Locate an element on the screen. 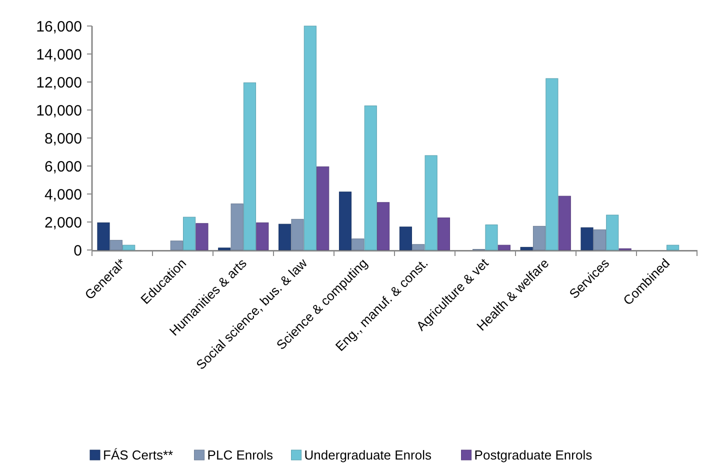 The image size is (714, 470). y-tick-label: 14,000 is located at coordinates (59, 55).